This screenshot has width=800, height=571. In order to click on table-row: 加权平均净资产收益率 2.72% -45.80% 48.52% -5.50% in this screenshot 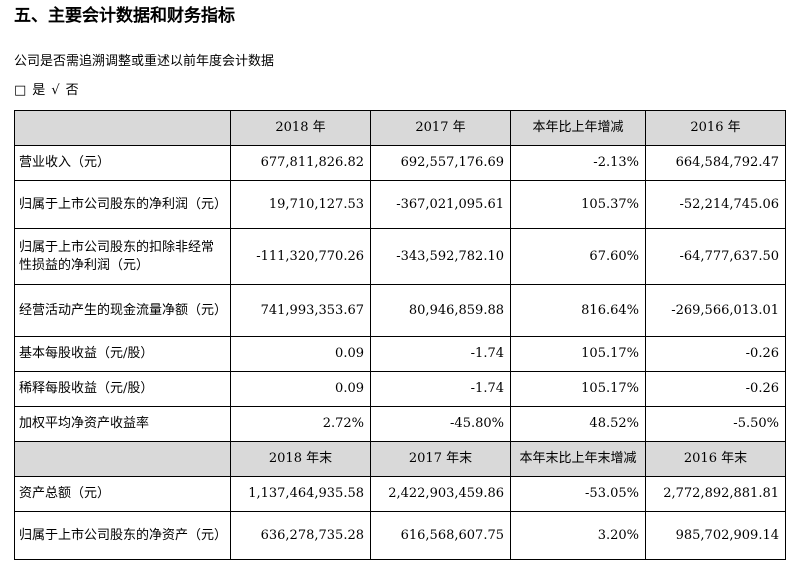, I will do `click(400, 424)`.